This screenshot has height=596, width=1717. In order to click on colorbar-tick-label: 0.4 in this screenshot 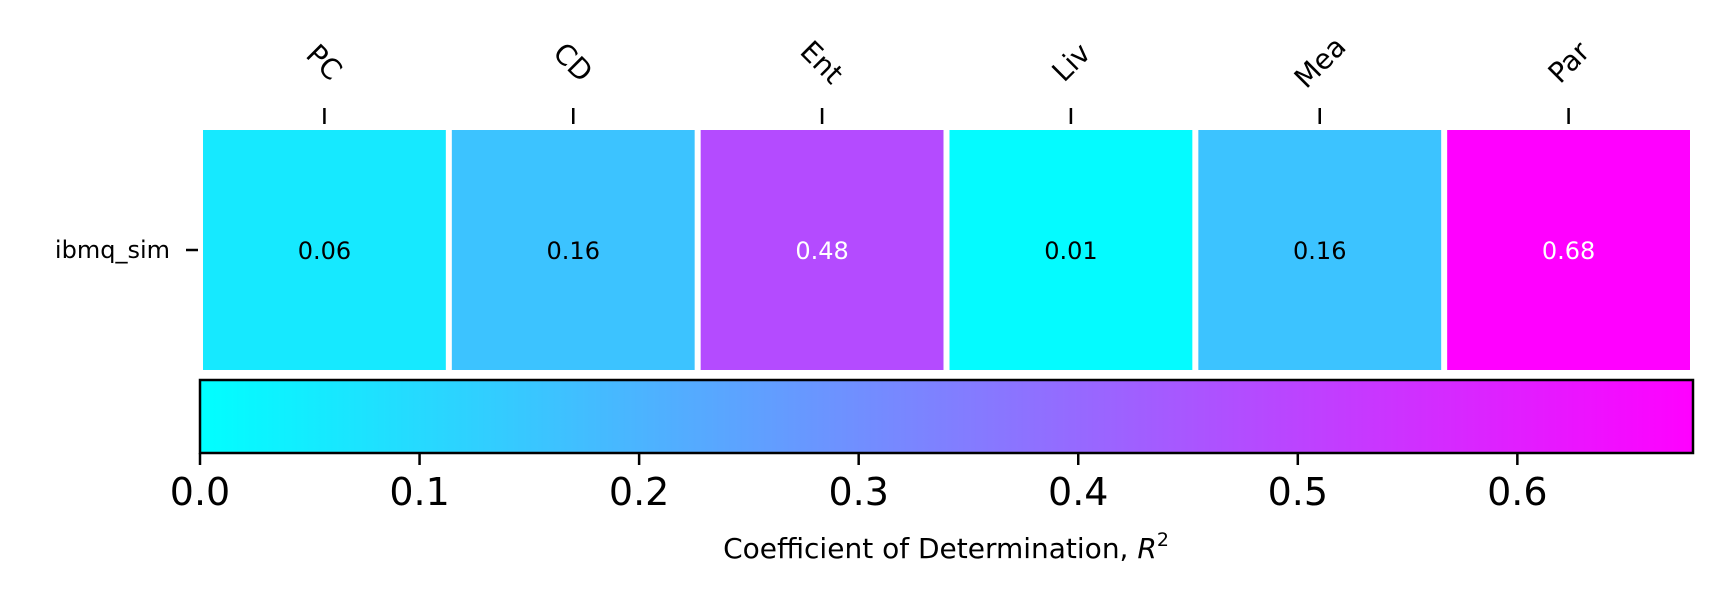, I will do `click(1078, 492)`.